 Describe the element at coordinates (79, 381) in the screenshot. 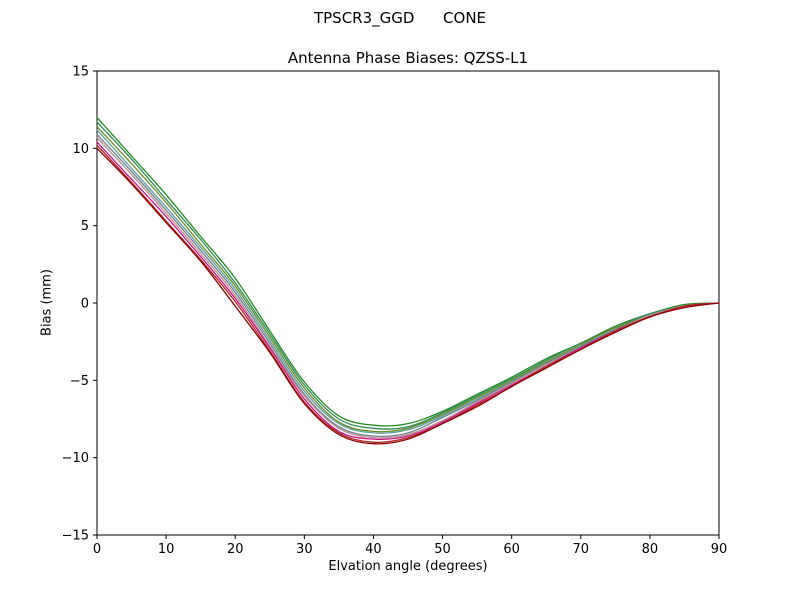

I see `y-tick-label: −5` at that location.